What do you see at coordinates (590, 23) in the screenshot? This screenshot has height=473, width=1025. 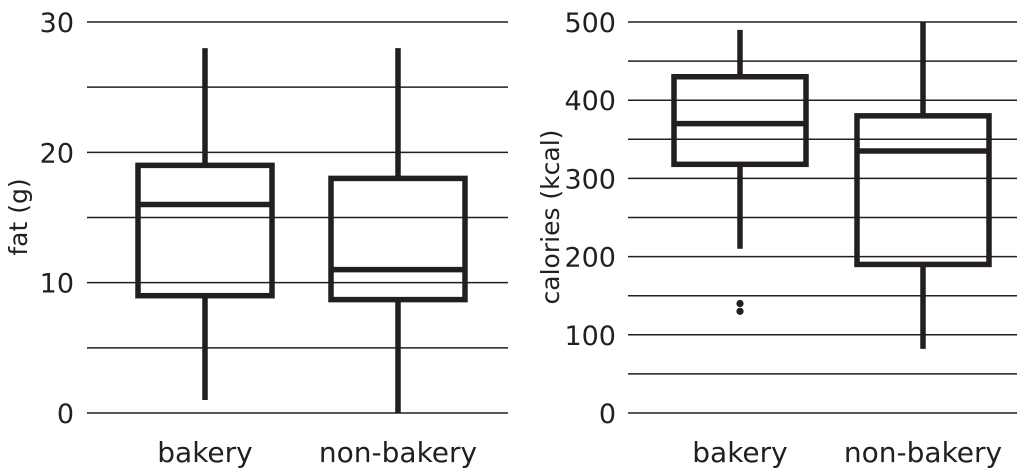 I see `y-tick-label: 500` at bounding box center [590, 23].